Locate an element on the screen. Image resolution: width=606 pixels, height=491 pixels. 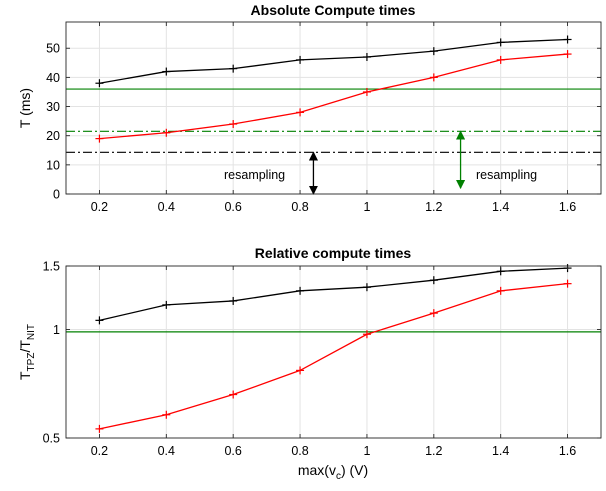
y-axis-label: T (ms) is located at coordinates (25, 108).